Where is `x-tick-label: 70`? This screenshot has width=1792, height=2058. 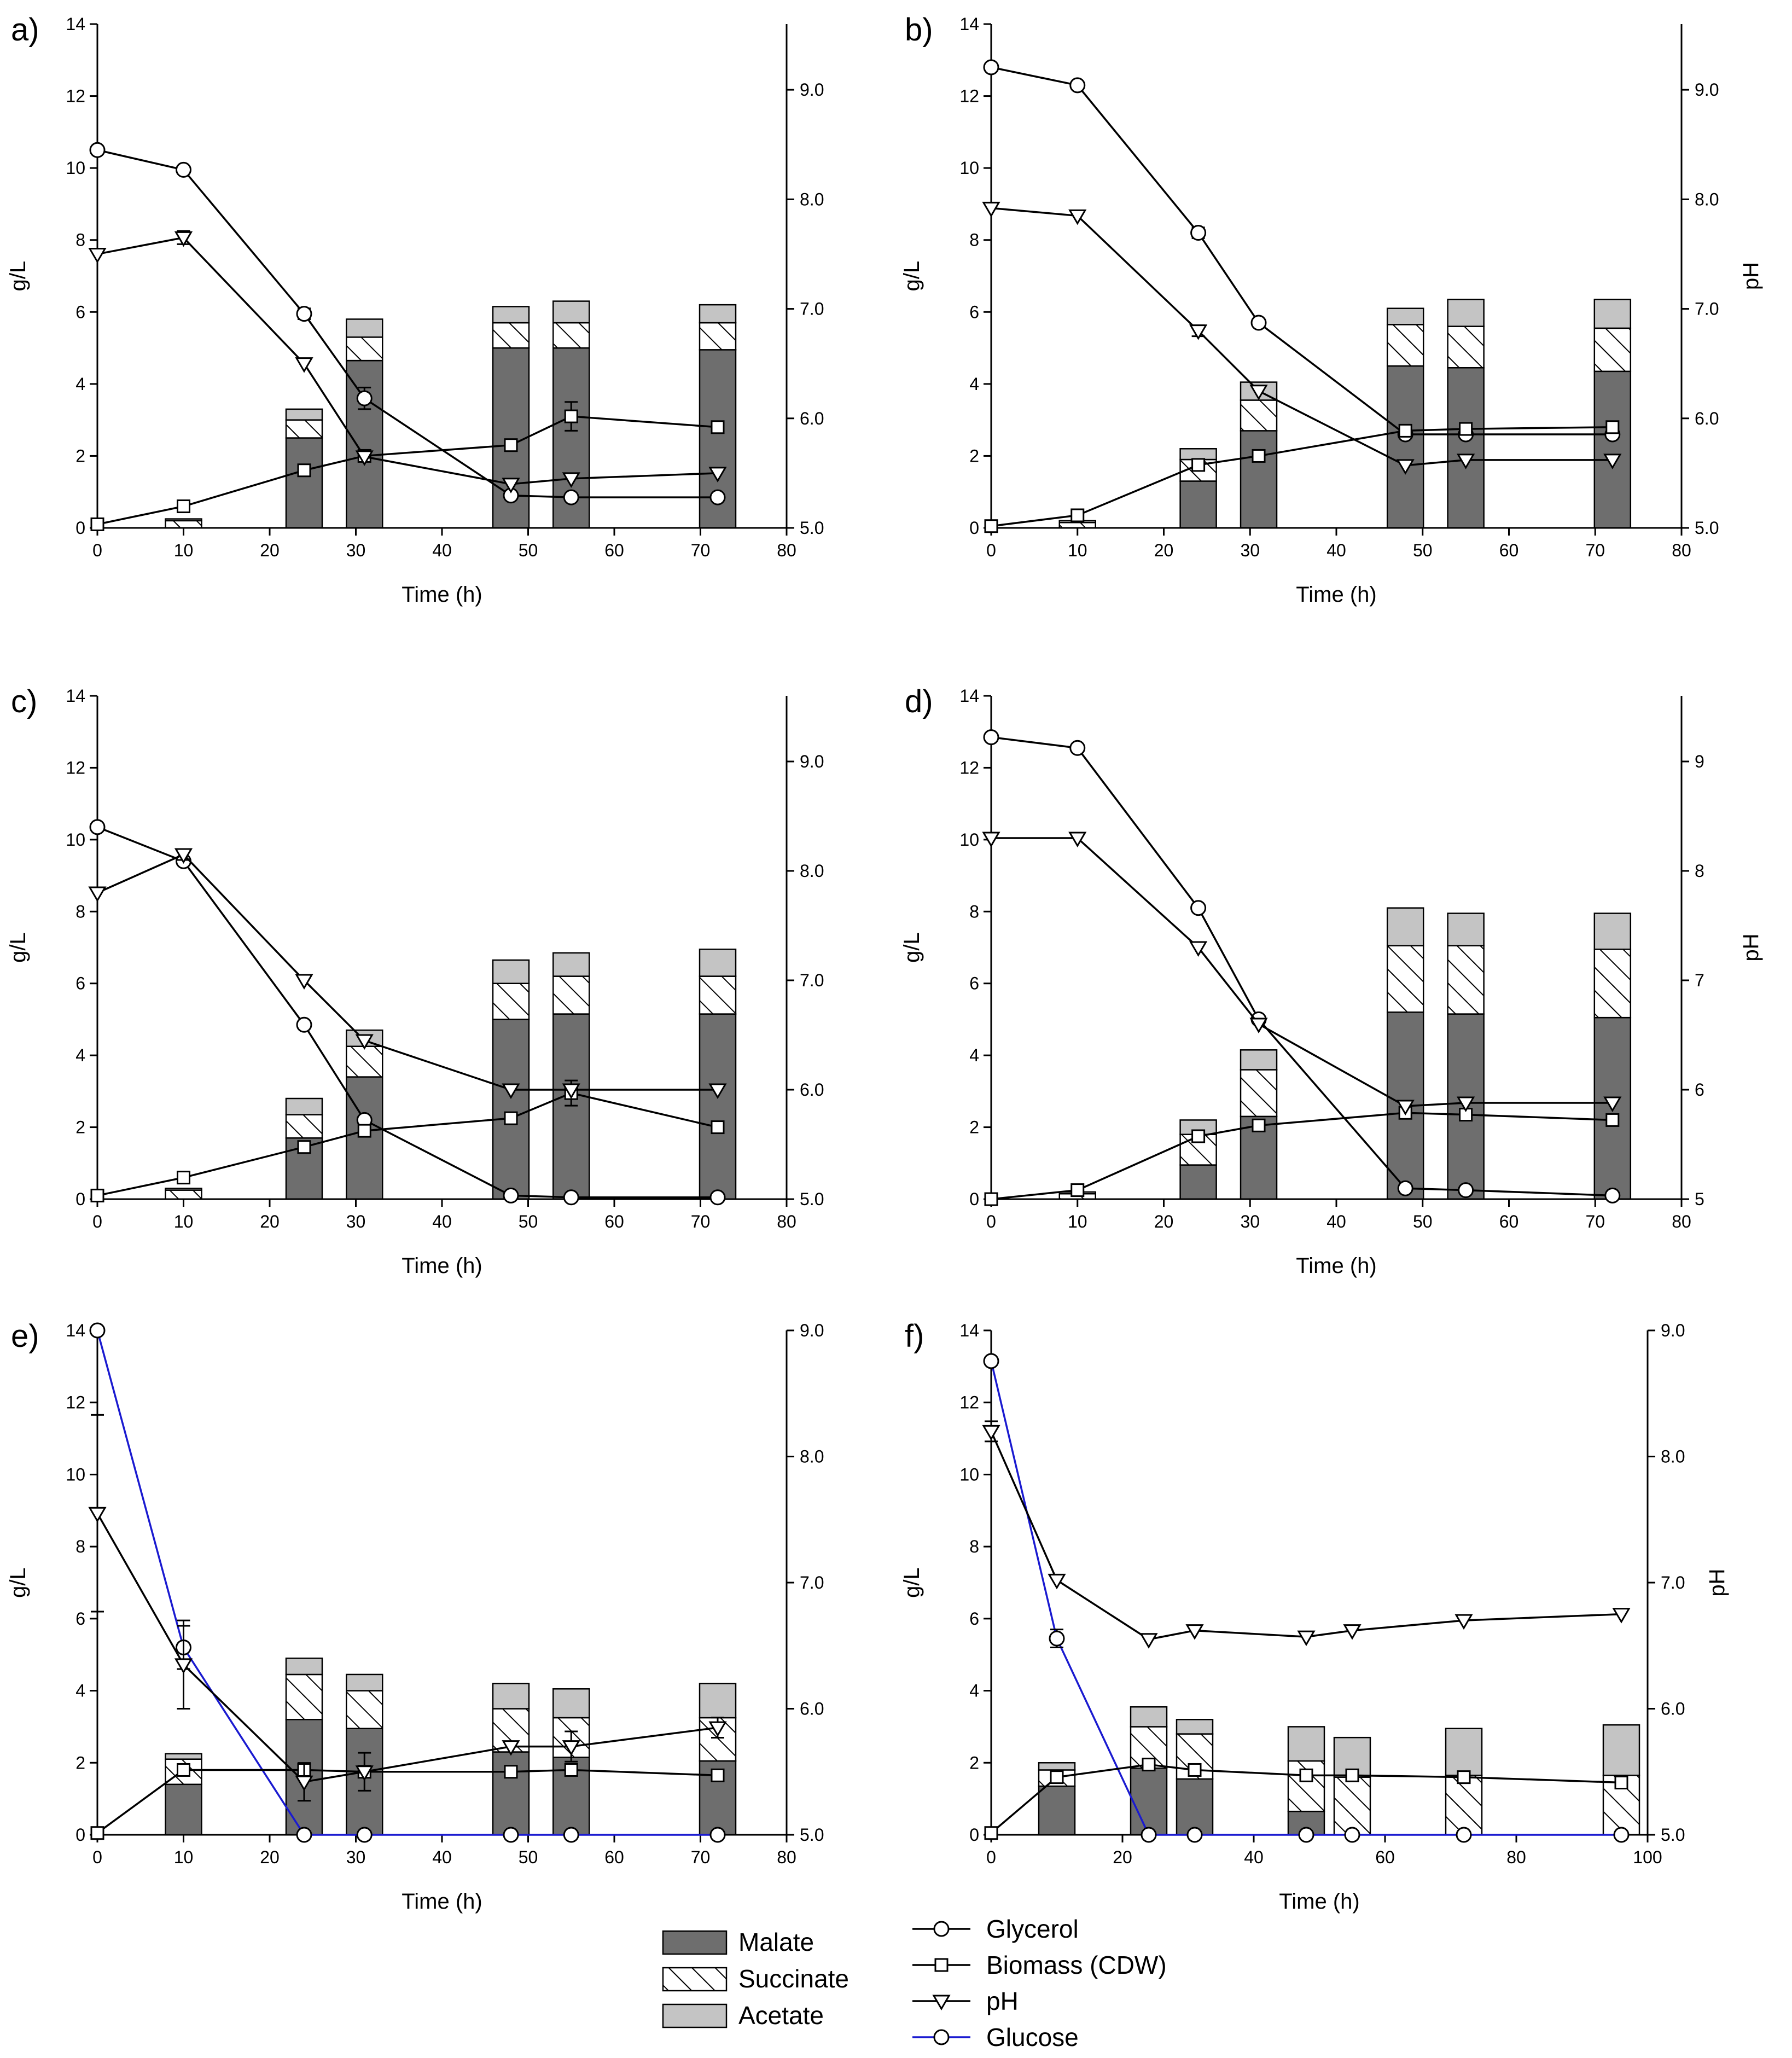
x-tick-label: 70 is located at coordinates (1595, 1221).